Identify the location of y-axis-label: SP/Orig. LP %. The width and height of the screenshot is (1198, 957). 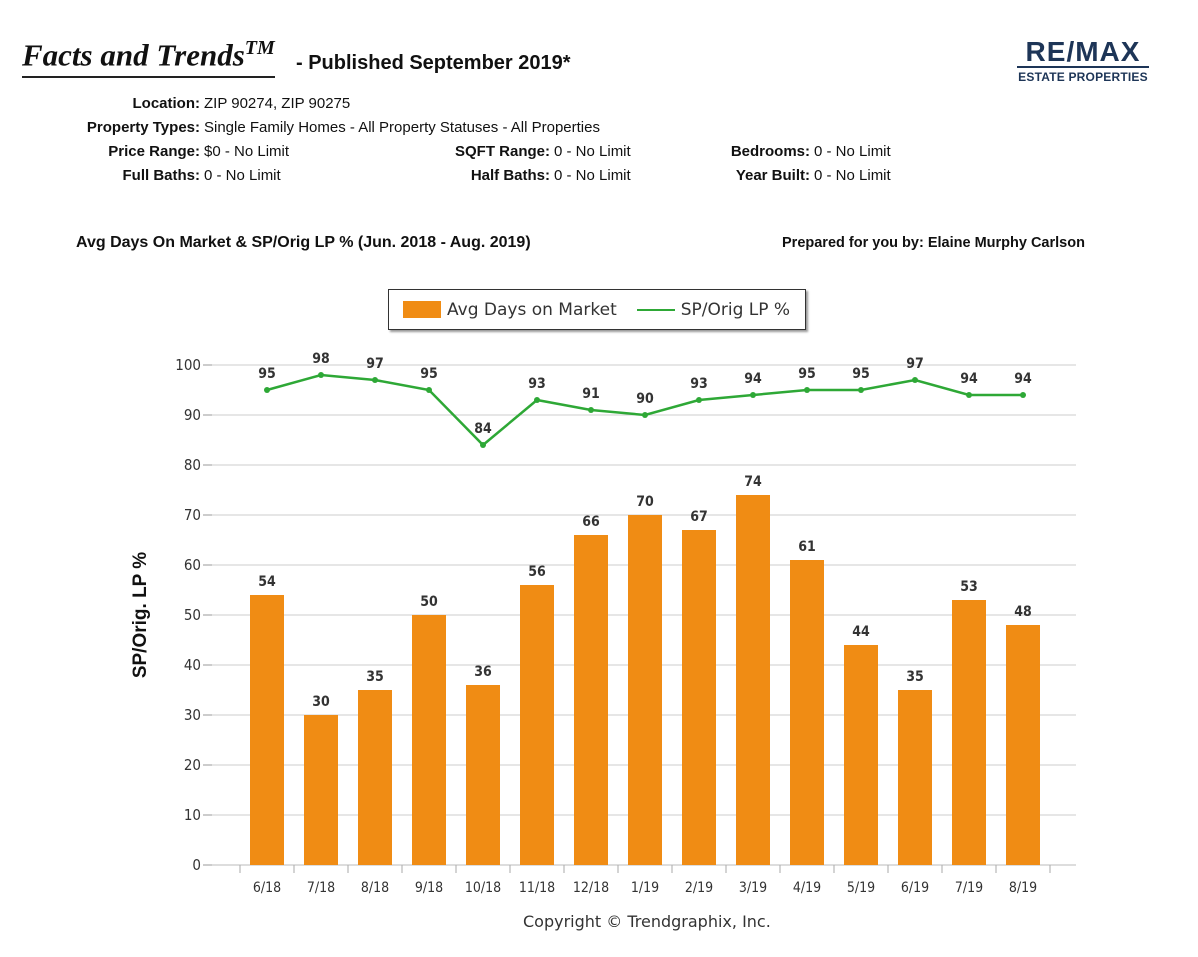
(140, 615).